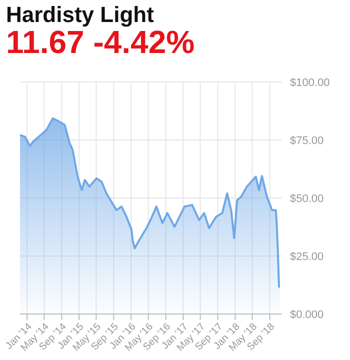 The height and width of the screenshot is (360, 350). Describe the element at coordinates (307, 140) in the screenshot. I see `y-tick-label: $75.00` at that location.